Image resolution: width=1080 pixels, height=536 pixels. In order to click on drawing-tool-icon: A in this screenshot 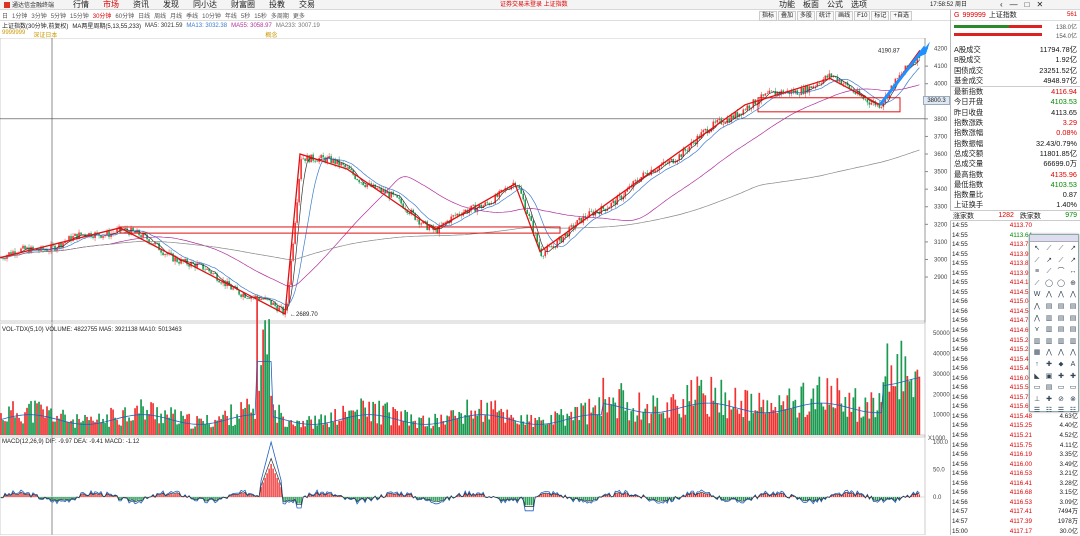, I will do `click(1073, 365)`.